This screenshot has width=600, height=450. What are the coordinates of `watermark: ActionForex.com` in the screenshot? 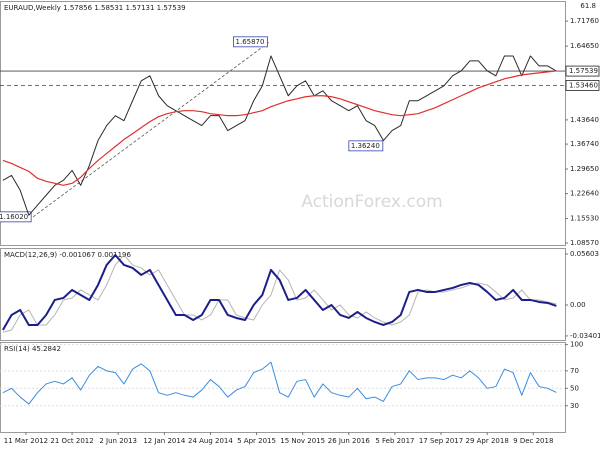 It's located at (371, 202).